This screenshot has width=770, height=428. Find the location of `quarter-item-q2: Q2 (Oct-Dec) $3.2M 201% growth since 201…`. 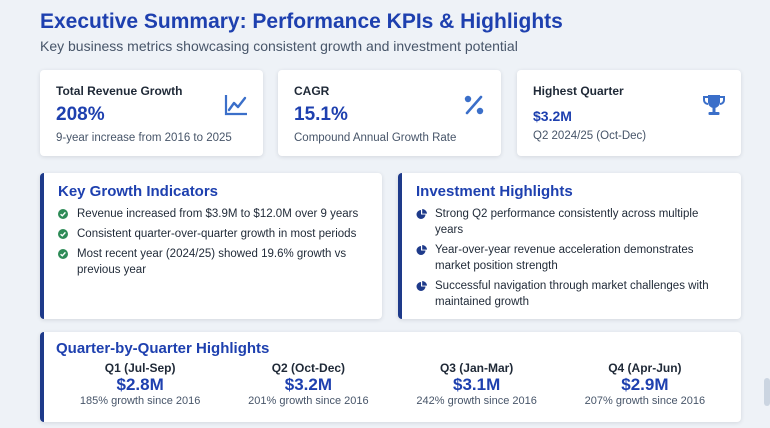

quarter-item-q2: Q2 (Oct-Dec) $3.2M 201% growth since 201… is located at coordinates (308, 384).